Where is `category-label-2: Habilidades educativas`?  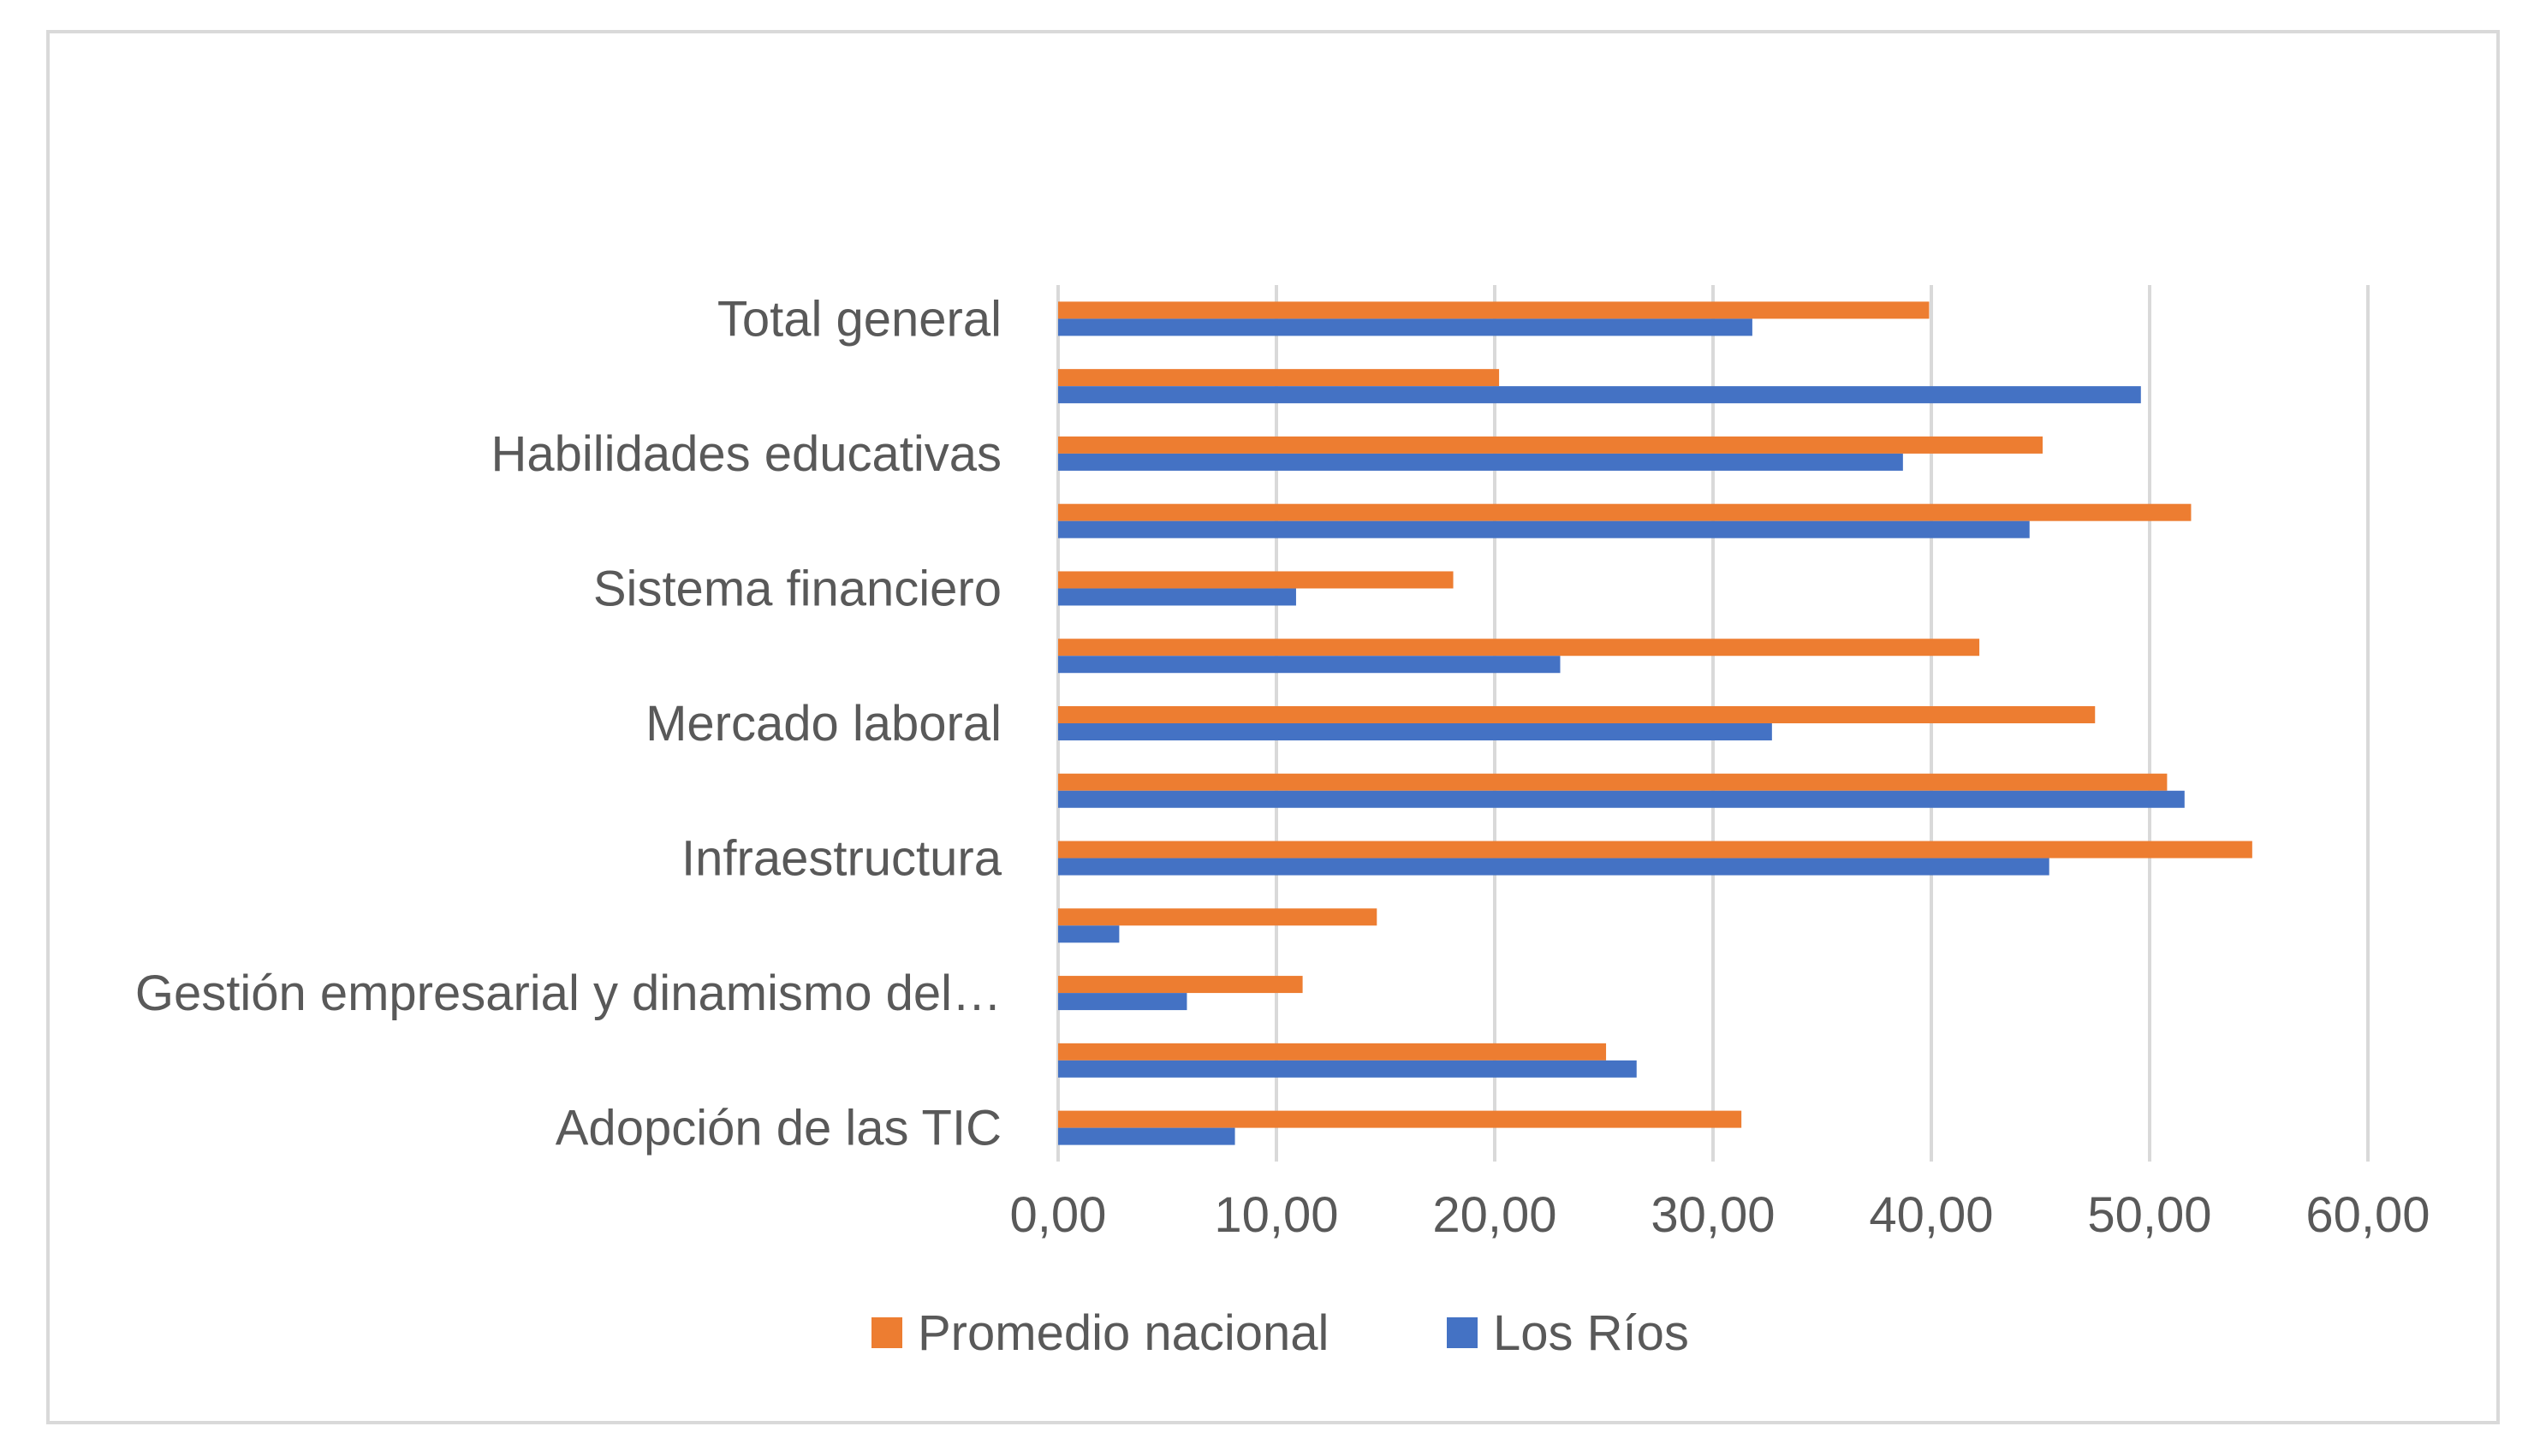
category-label-2: Habilidades educativas is located at coordinates (746, 454).